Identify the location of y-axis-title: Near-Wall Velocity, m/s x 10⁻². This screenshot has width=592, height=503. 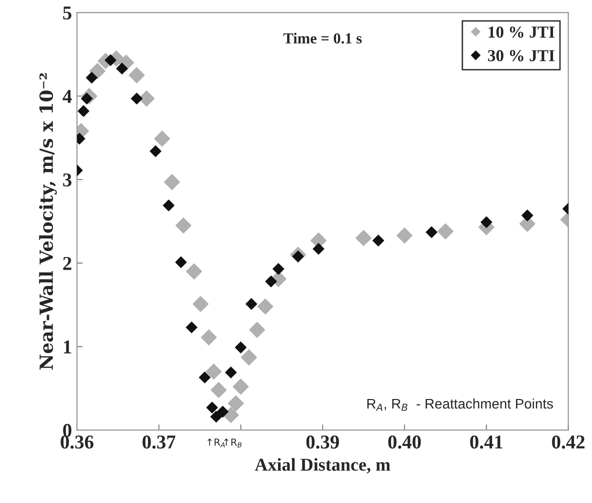
(48, 221).